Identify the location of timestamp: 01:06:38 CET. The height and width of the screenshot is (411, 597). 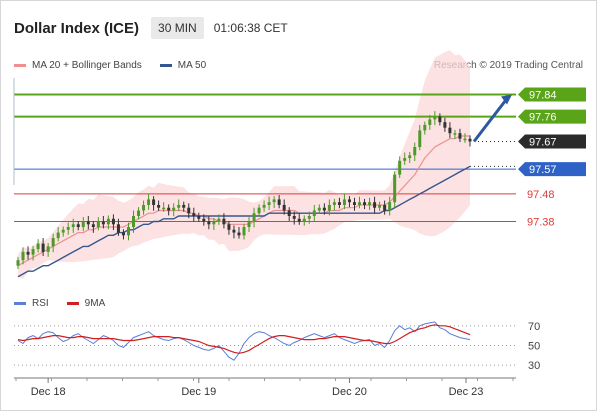
(250, 28).